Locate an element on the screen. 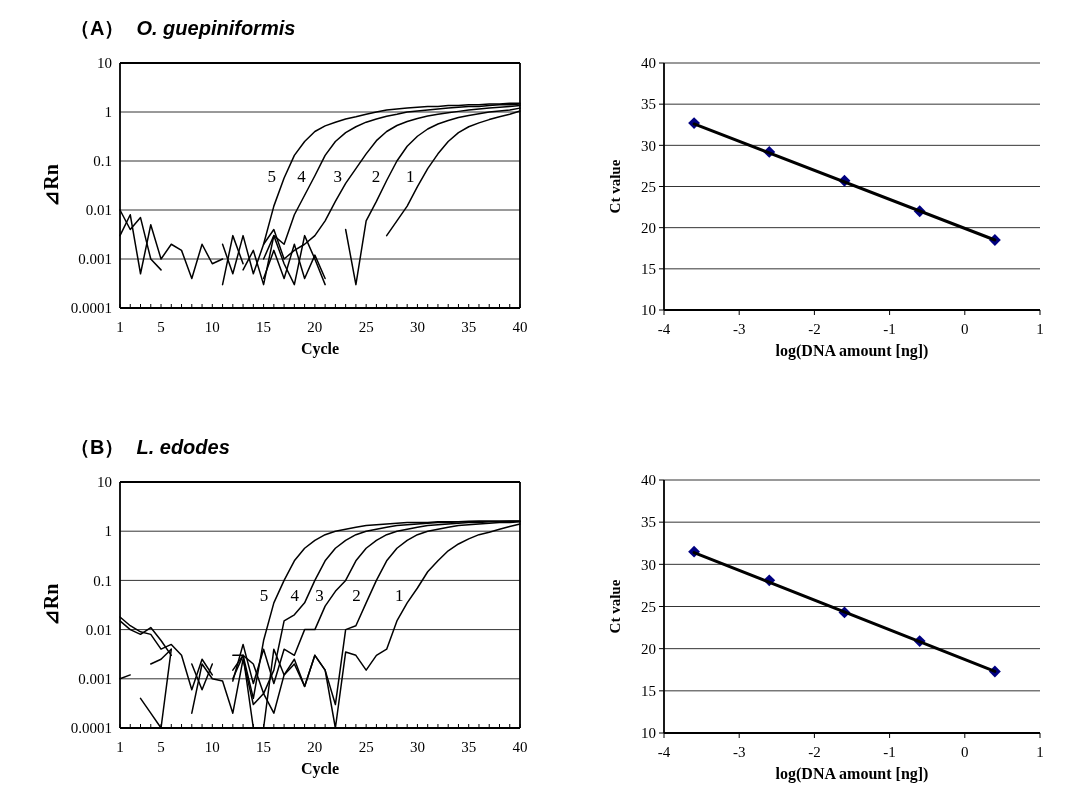 The height and width of the screenshot is (803, 1065). chart-subtitle: L. edodes is located at coordinates (183, 447).